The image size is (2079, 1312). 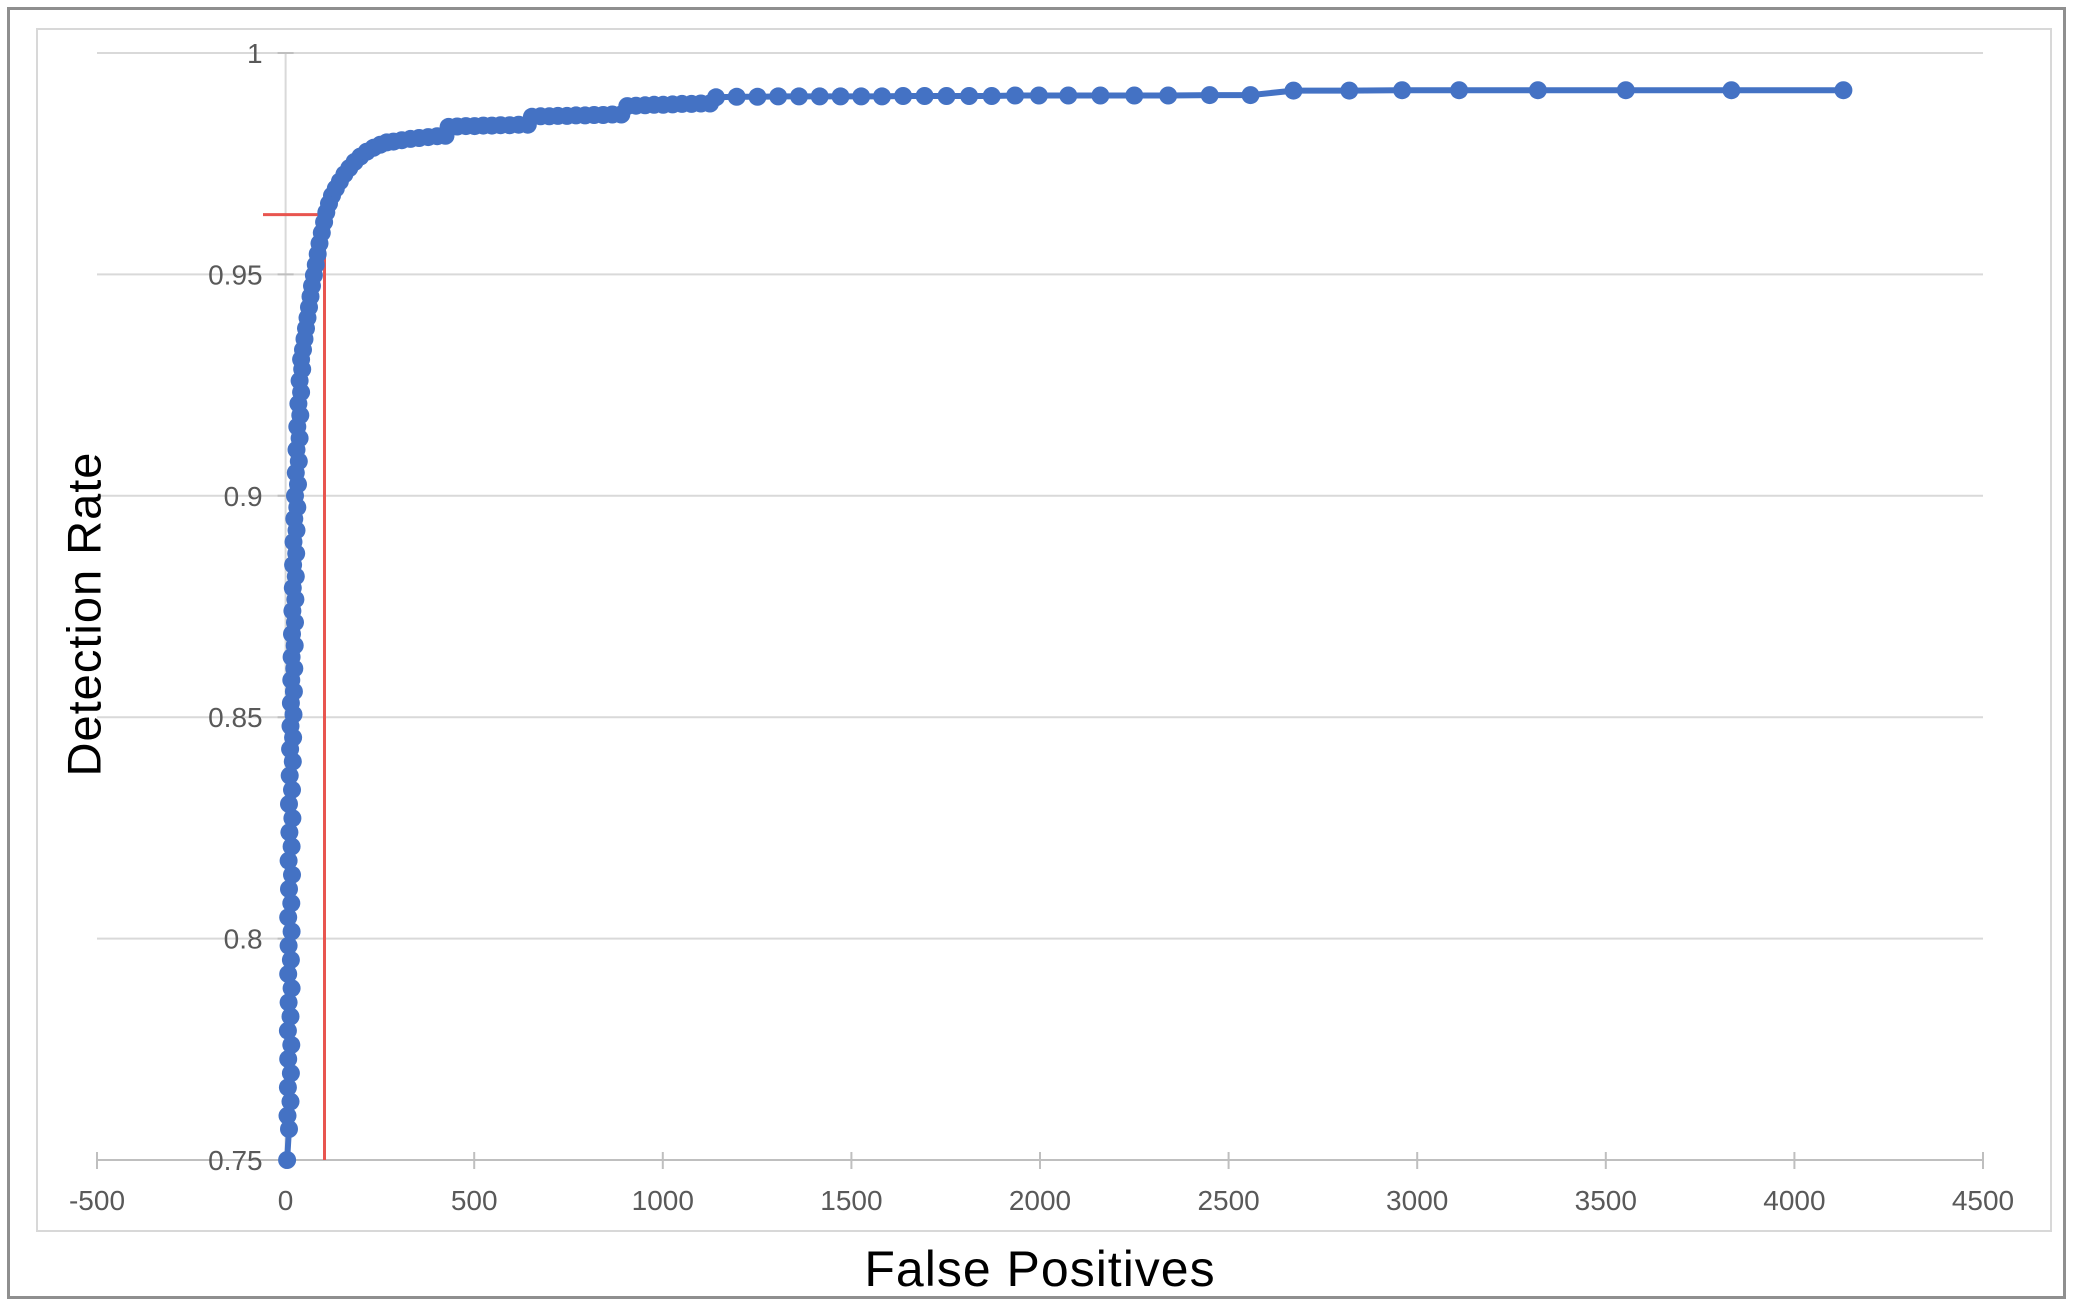 What do you see at coordinates (84, 614) in the screenshot?
I see `y-axis-title: Detection Rate` at bounding box center [84, 614].